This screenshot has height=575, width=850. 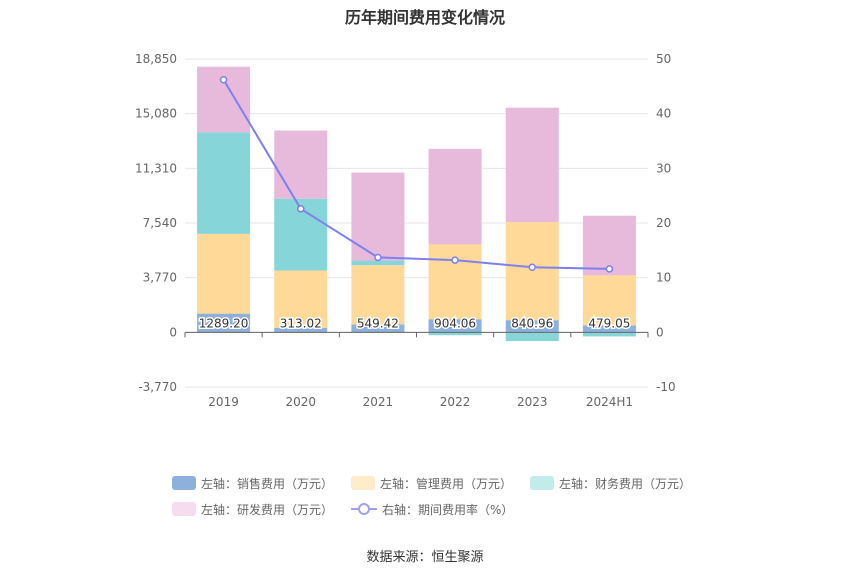 I want to click on rate-point-2022, so click(x=455, y=260).